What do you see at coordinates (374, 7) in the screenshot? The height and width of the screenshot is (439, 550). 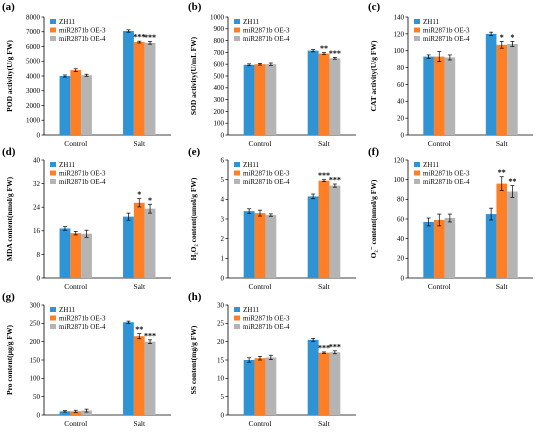 I see `panel-letter: (c)` at bounding box center [374, 7].